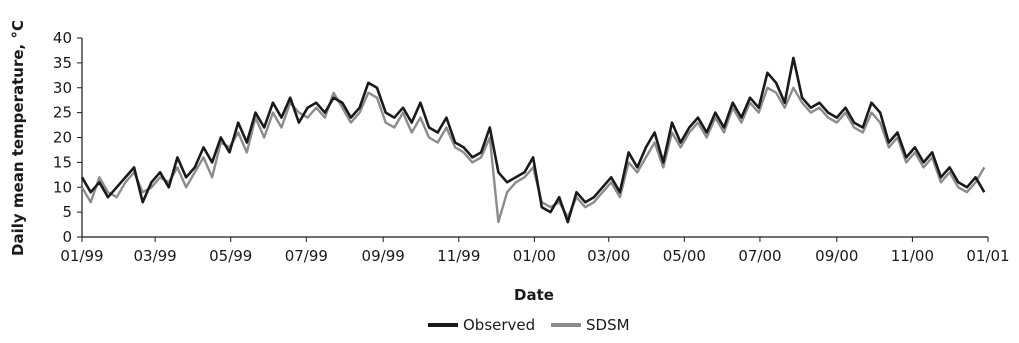 This screenshot has height=343, width=1019. Describe the element at coordinates (62, 162) in the screenshot. I see `y-tick-label: 15` at that location.